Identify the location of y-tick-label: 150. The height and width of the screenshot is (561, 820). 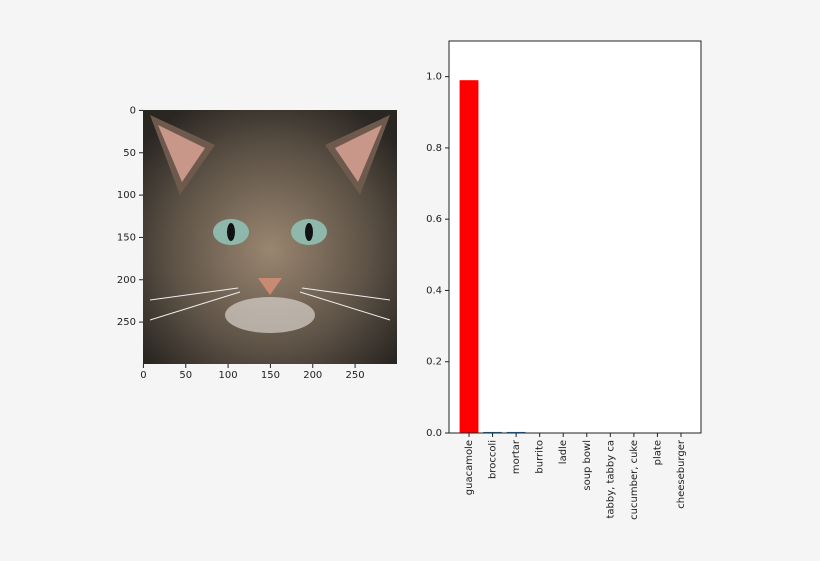
(126, 237).